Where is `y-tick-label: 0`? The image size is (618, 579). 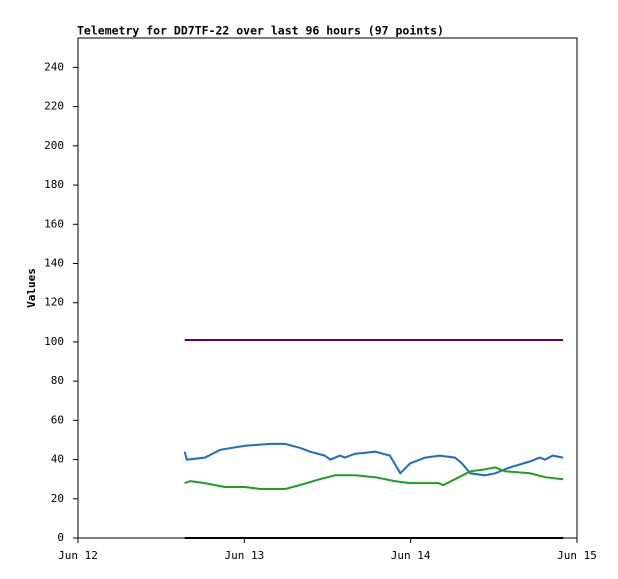
y-tick-label: 0 is located at coordinates (60, 537).